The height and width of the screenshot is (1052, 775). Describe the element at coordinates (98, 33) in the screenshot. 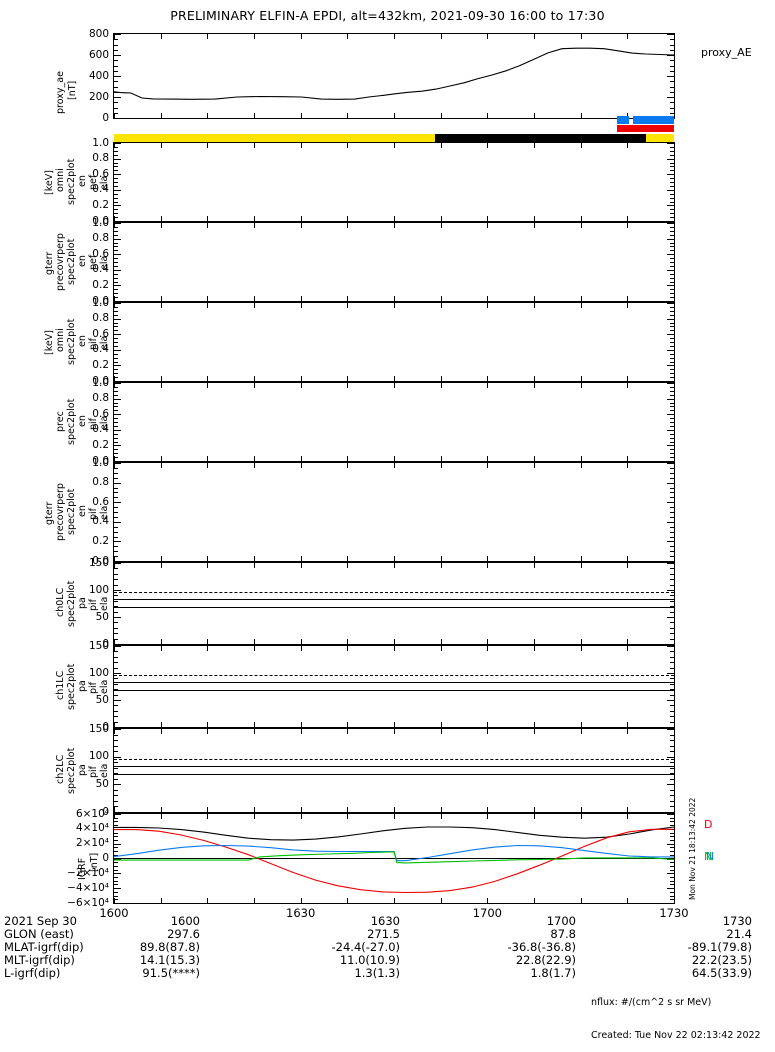

I see `proxy-ae-ytick-label: 800` at that location.